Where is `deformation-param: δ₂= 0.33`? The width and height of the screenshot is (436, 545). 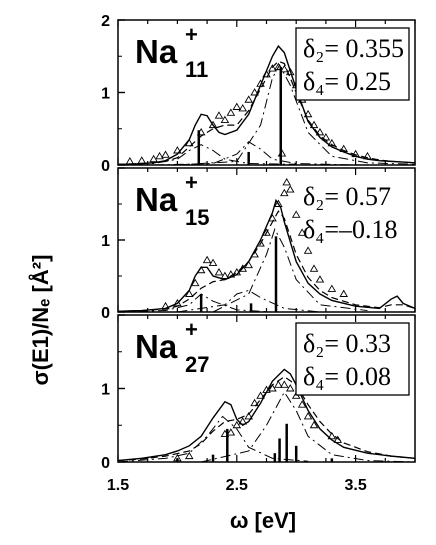 deformation-param: δ₂= 0.33 is located at coordinates (347, 343).